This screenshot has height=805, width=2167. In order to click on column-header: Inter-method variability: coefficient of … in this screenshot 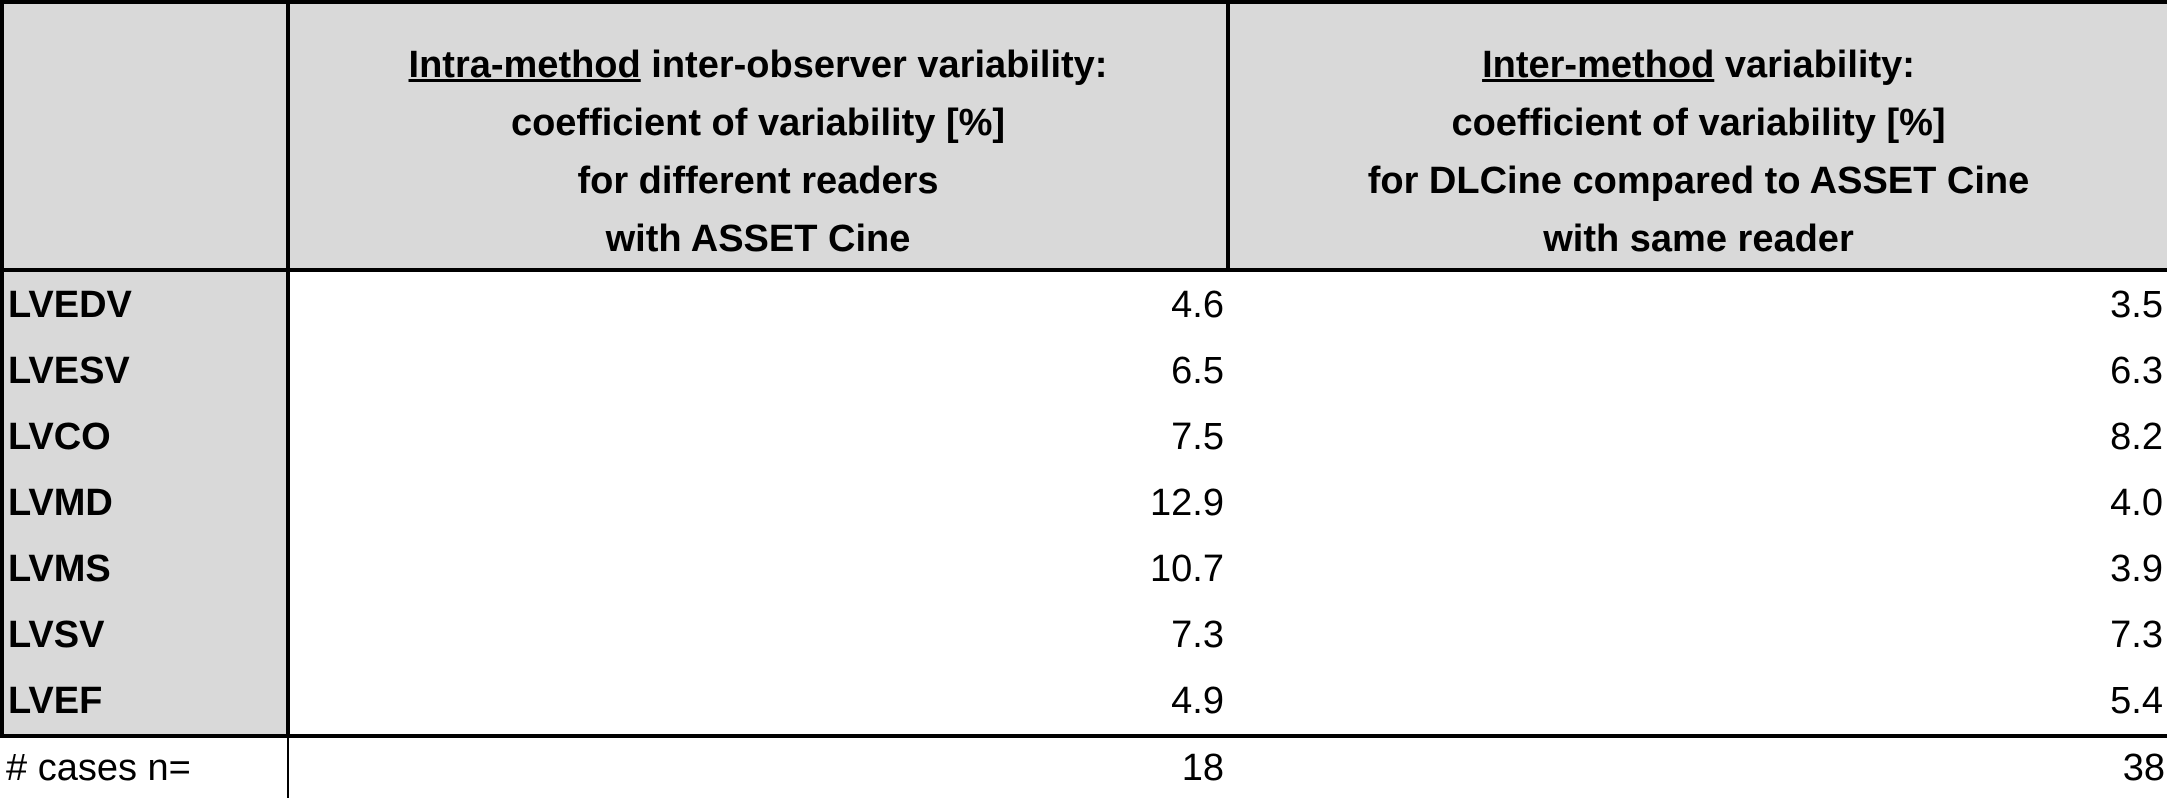, I will do `click(1696, 136)`.